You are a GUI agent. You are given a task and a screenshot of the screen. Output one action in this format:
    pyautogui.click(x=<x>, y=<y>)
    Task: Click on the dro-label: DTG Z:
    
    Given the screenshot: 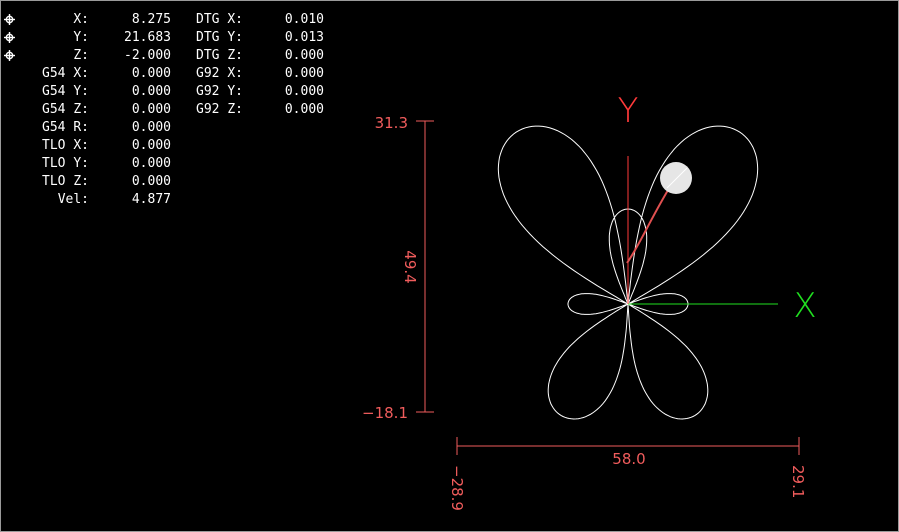 What is the action you would take?
    pyautogui.click(x=219, y=55)
    